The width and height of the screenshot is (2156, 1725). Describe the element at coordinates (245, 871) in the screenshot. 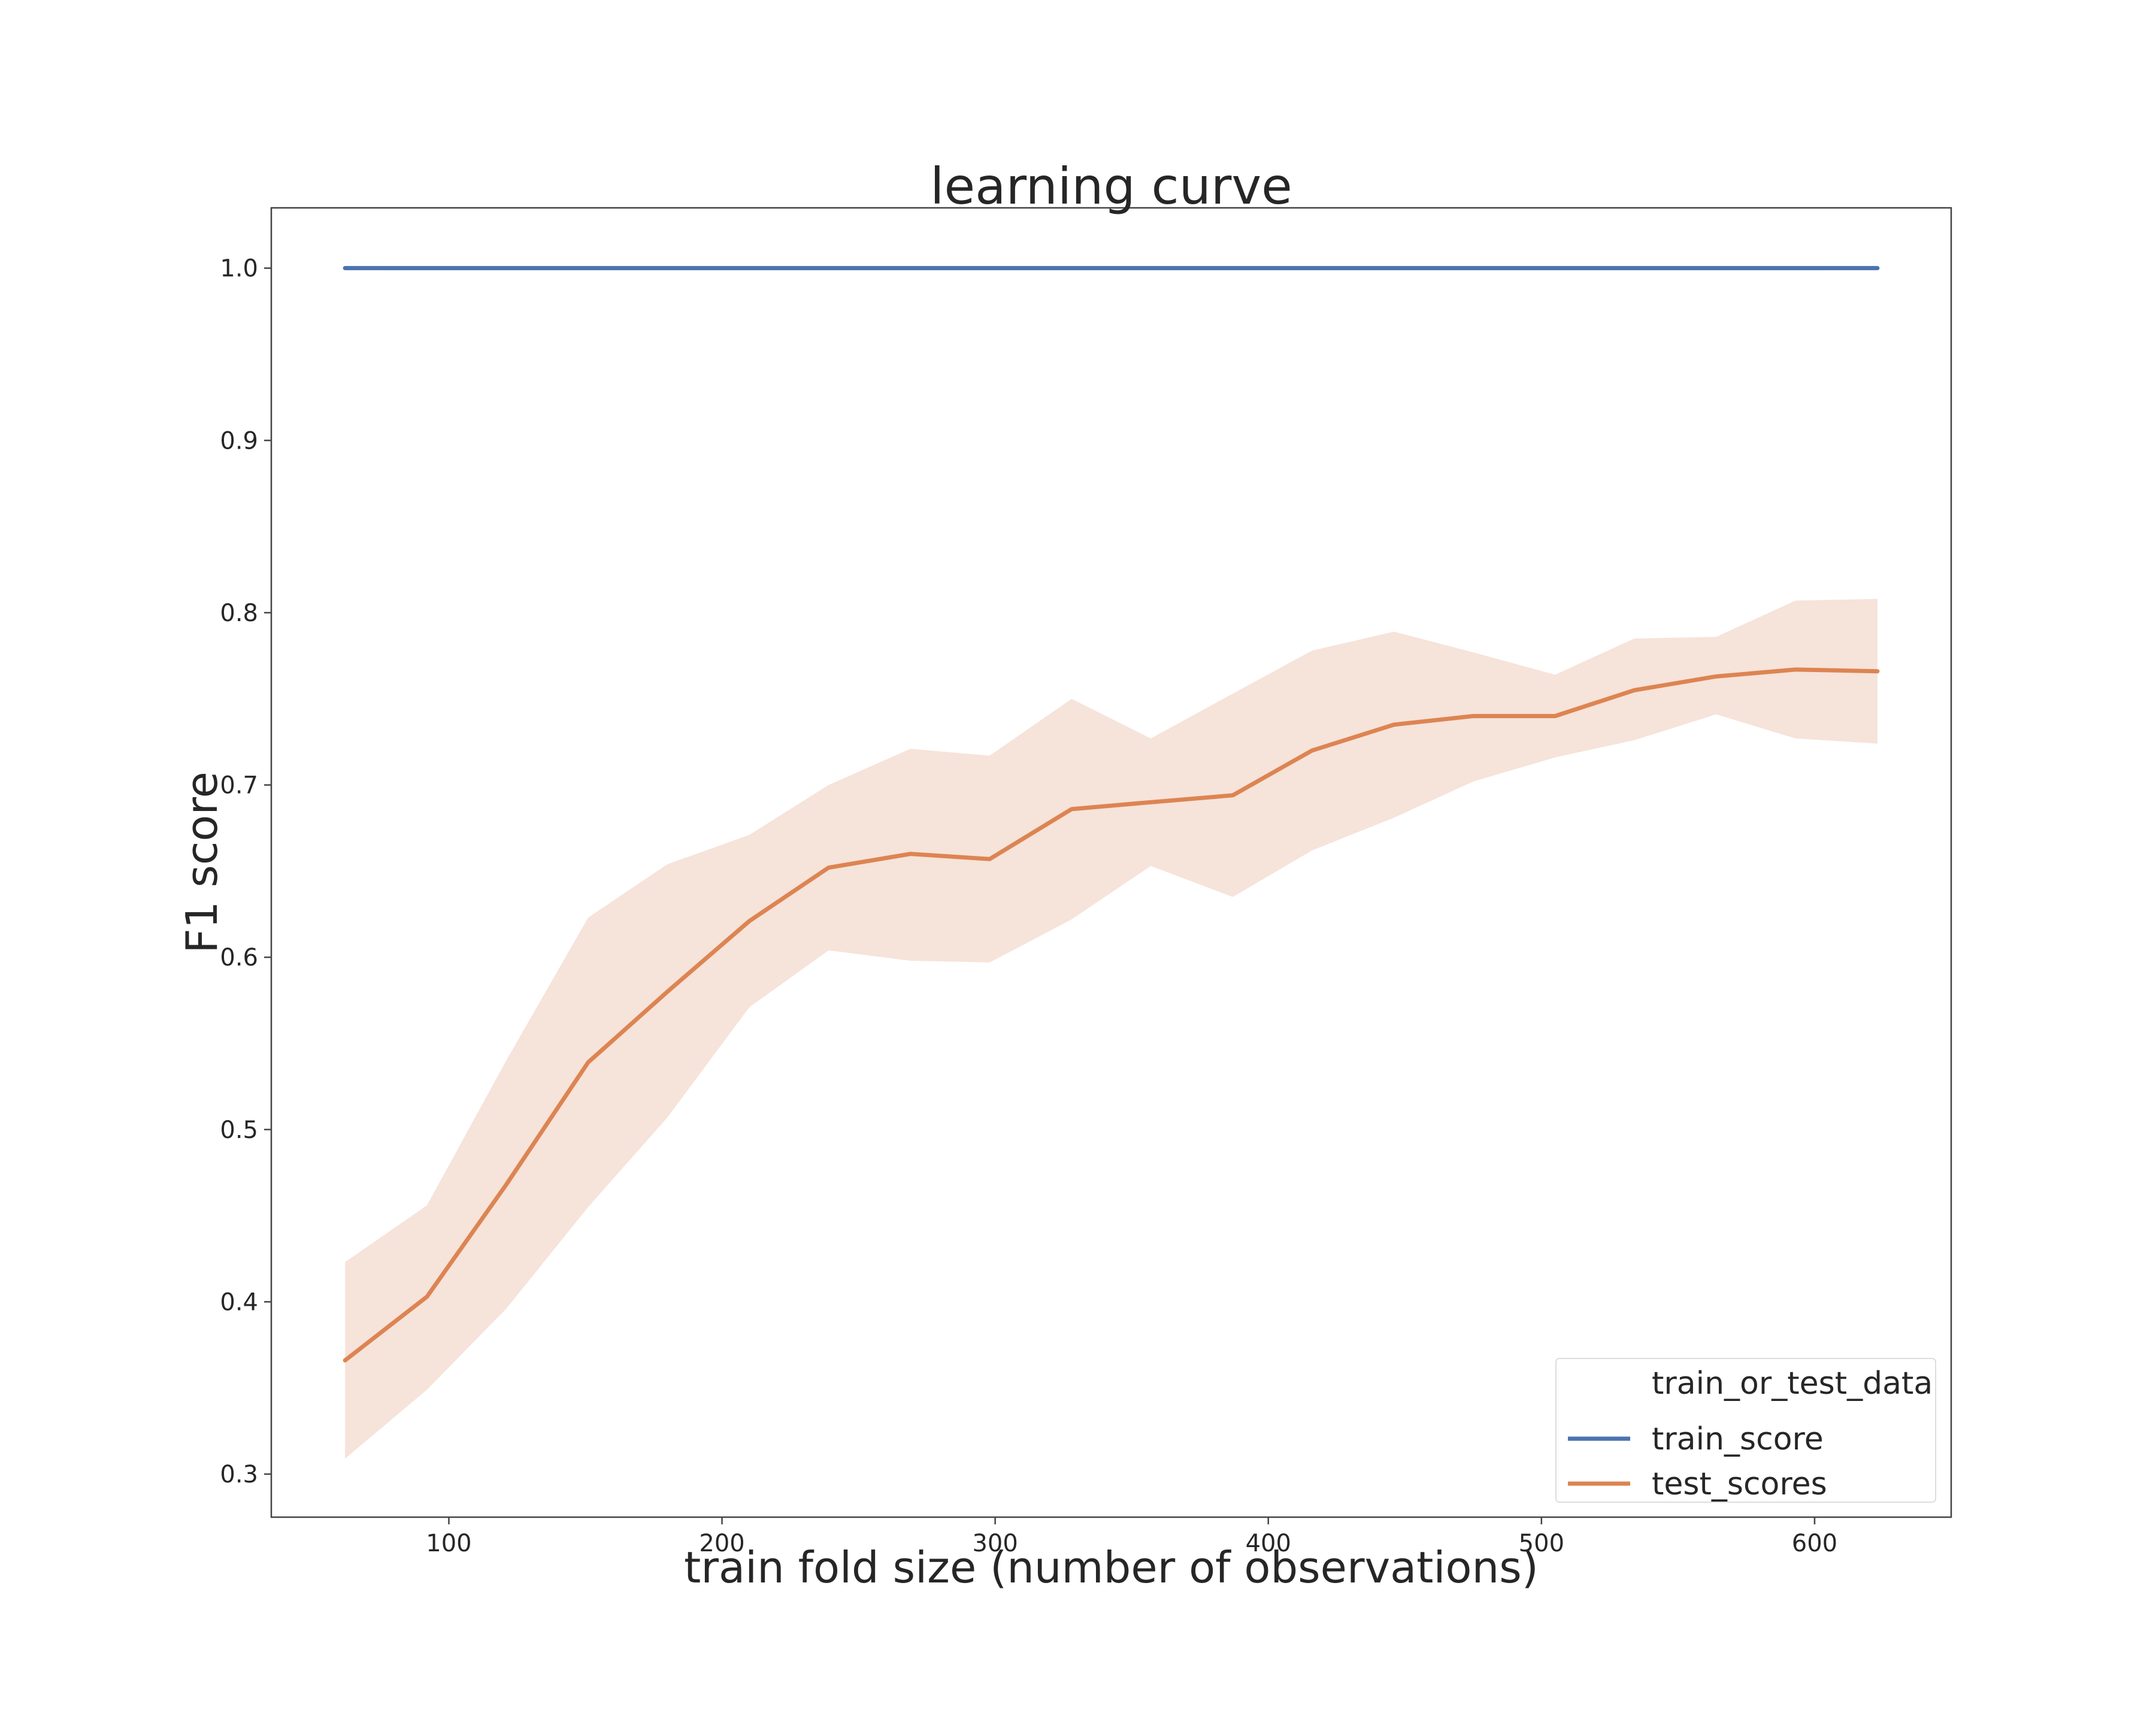

I see `y-axis-ticks: 0.3 0.4 0.5 0.6 0.7 0.8 0.9 1.0` at that location.